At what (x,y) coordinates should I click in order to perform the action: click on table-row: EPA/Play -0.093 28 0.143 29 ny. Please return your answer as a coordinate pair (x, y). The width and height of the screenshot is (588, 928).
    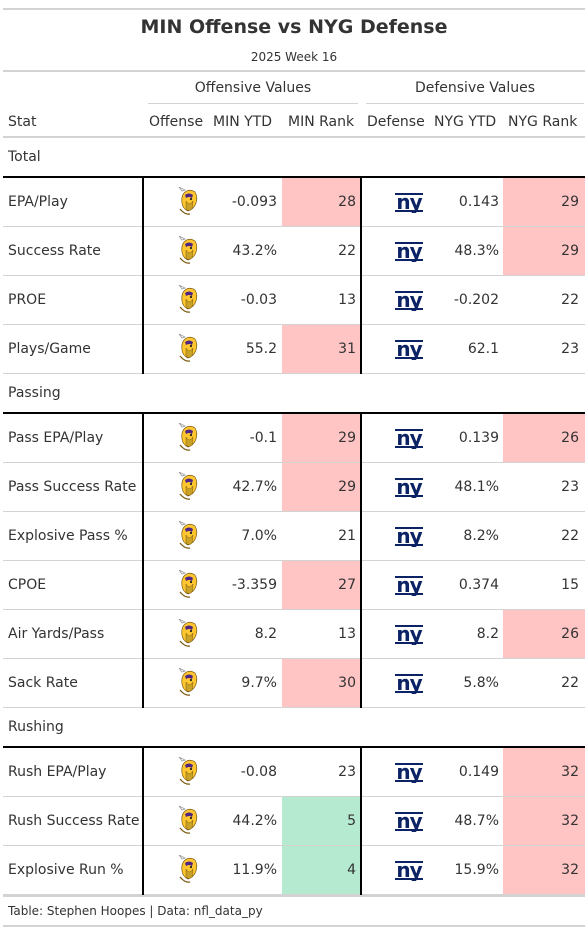
    Looking at the image, I should click on (294, 202).